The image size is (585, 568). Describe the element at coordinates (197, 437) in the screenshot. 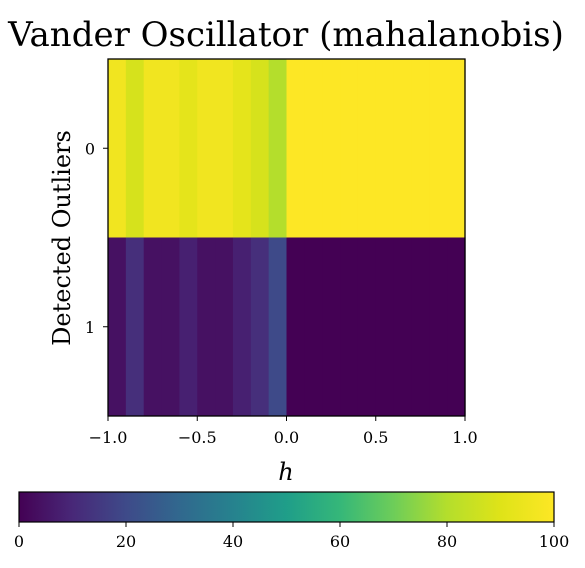

I see `x-tick-label: −0.5` at that location.